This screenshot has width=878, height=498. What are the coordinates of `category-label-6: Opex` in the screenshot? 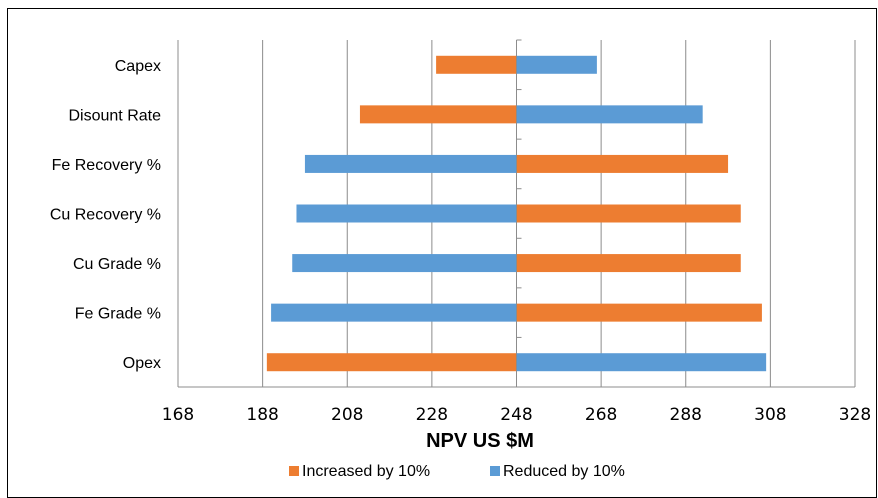 It's located at (142, 363).